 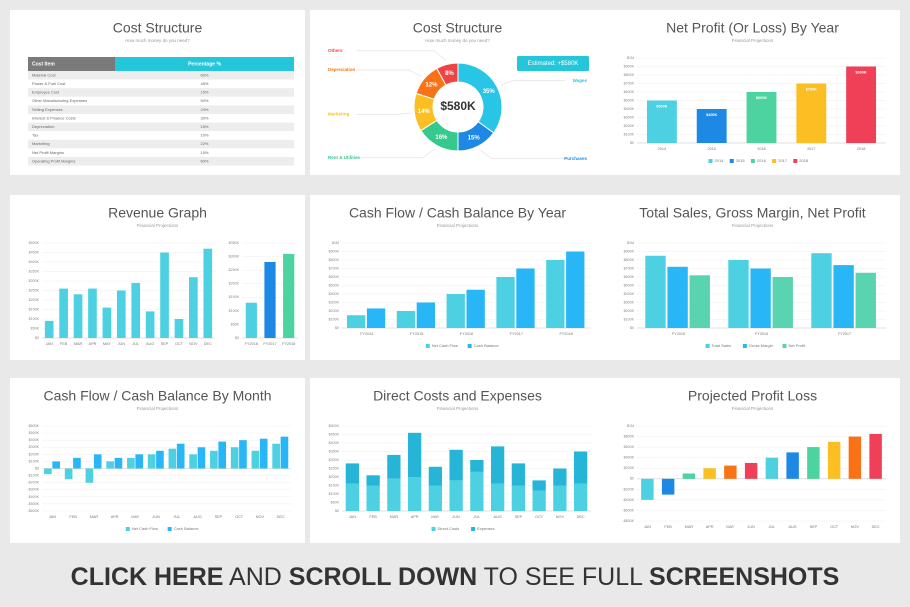 I want to click on slice-label: 35%, so click(x=489, y=92).